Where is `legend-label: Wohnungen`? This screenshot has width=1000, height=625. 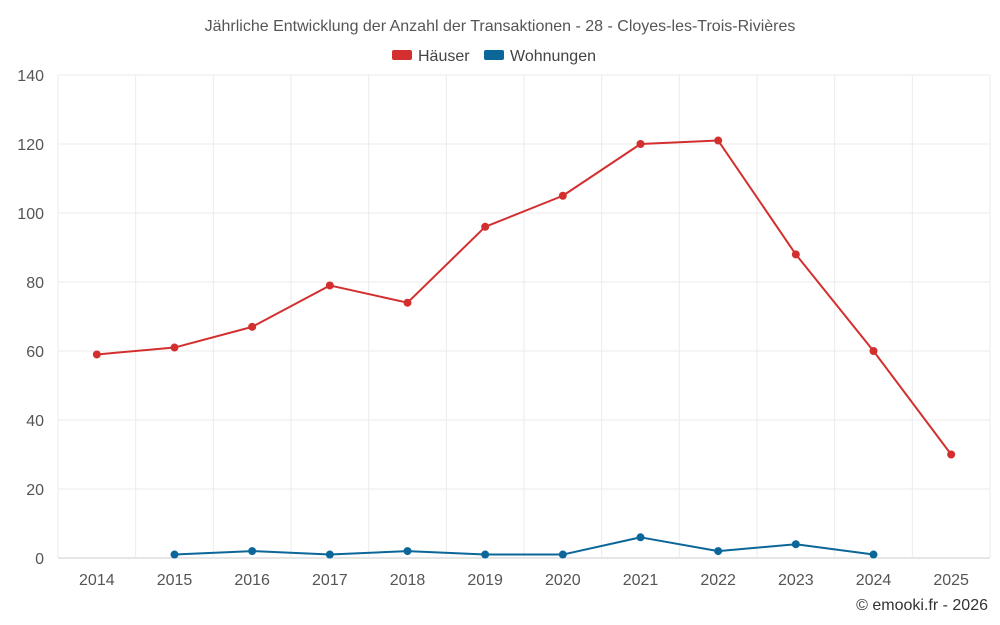 legend-label: Wohnungen is located at coordinates (553, 56).